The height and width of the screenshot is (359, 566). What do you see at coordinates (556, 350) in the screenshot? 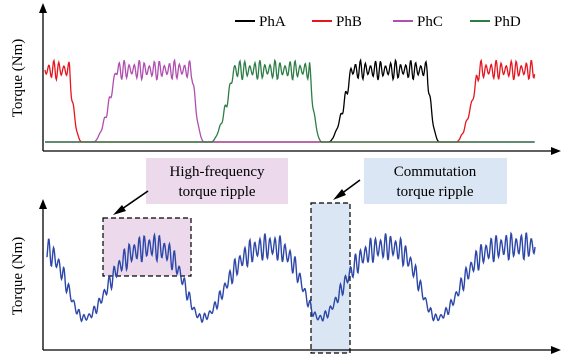
I see `bottom-x-axis-arrow` at bounding box center [556, 350].